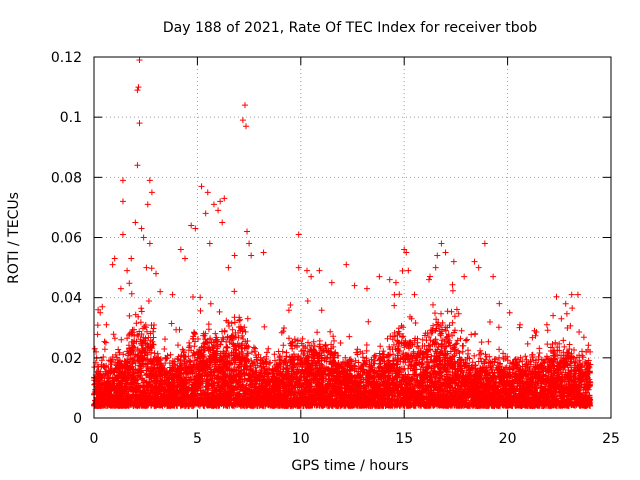 This screenshot has height=480, width=640. What do you see at coordinates (94, 439) in the screenshot?
I see `x-tick-label: 0` at bounding box center [94, 439].